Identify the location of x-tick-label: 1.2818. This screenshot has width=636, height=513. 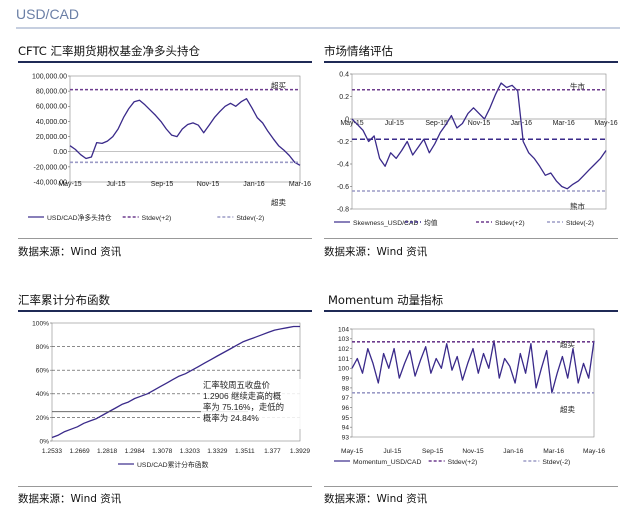
(107, 451).